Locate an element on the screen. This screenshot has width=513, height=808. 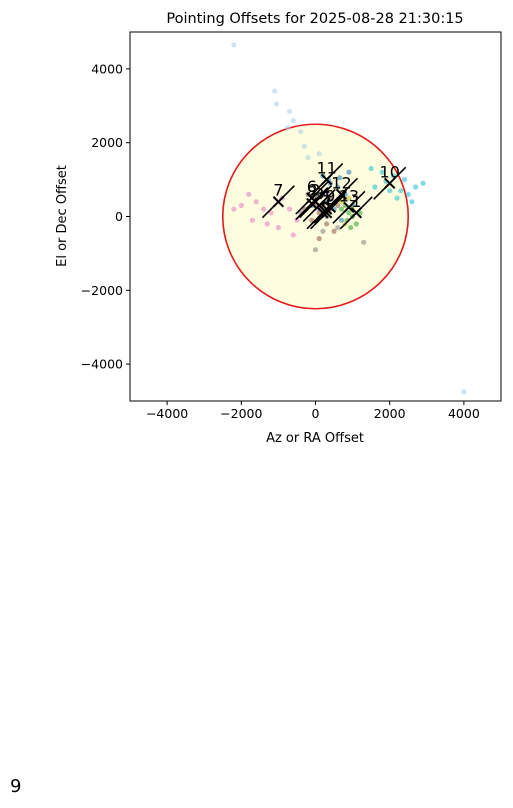
marker-label: 6 is located at coordinates (312, 186).